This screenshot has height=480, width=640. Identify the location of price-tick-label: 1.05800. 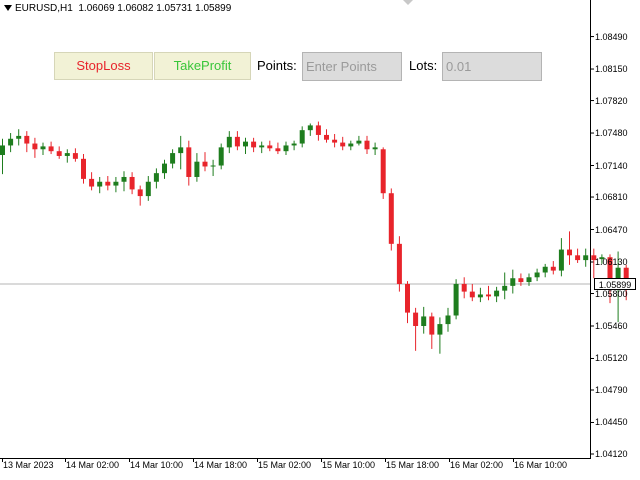
(611, 293).